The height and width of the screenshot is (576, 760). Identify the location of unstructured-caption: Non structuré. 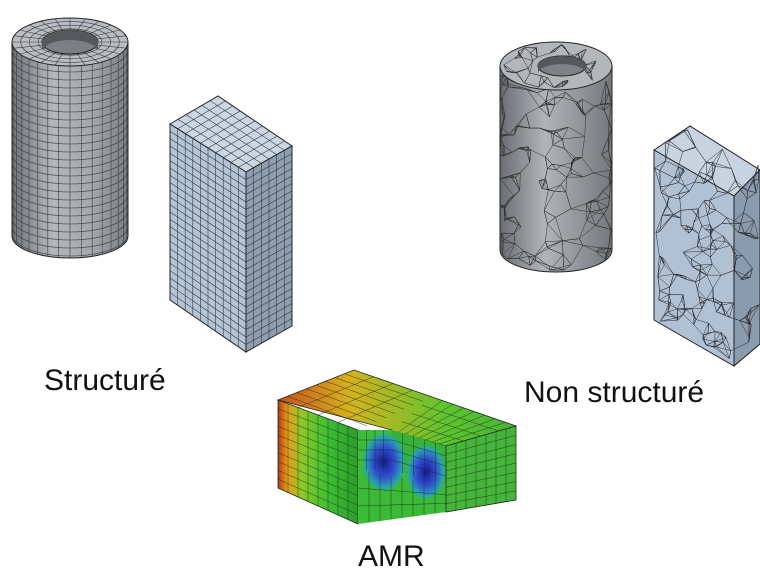
(614, 392).